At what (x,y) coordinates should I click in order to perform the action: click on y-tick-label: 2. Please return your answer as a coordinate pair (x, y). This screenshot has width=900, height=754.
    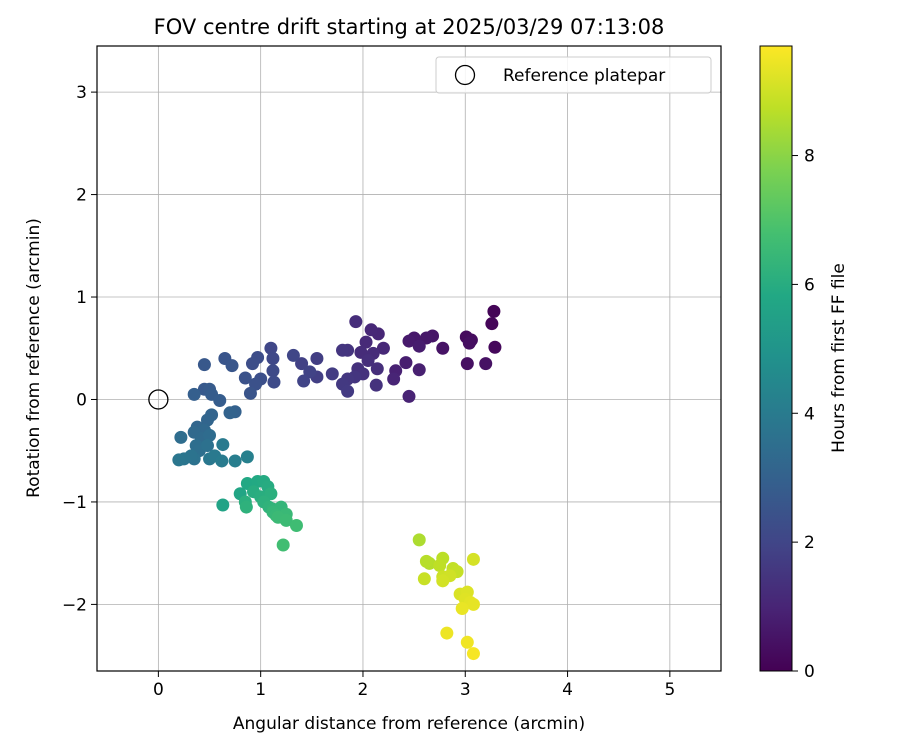
    Looking at the image, I should click on (81, 196).